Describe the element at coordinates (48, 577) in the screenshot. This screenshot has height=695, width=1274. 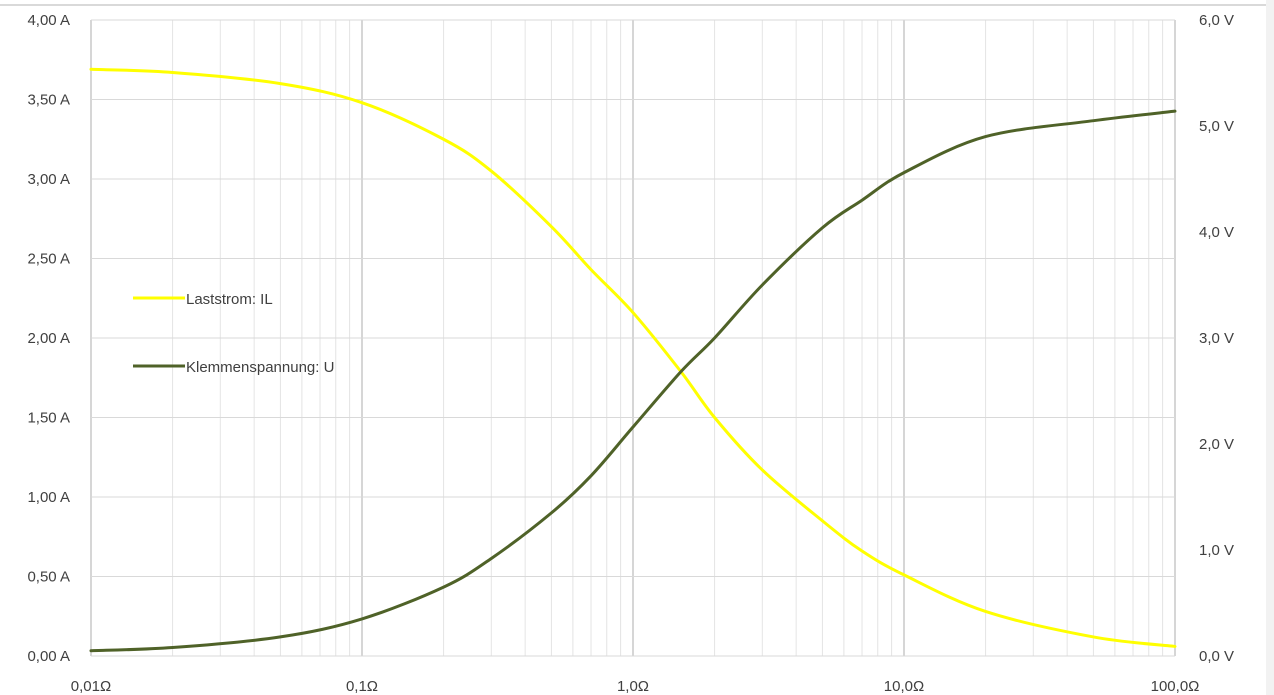
I see `left-axis-tick-label: 0,50 A` at that location.